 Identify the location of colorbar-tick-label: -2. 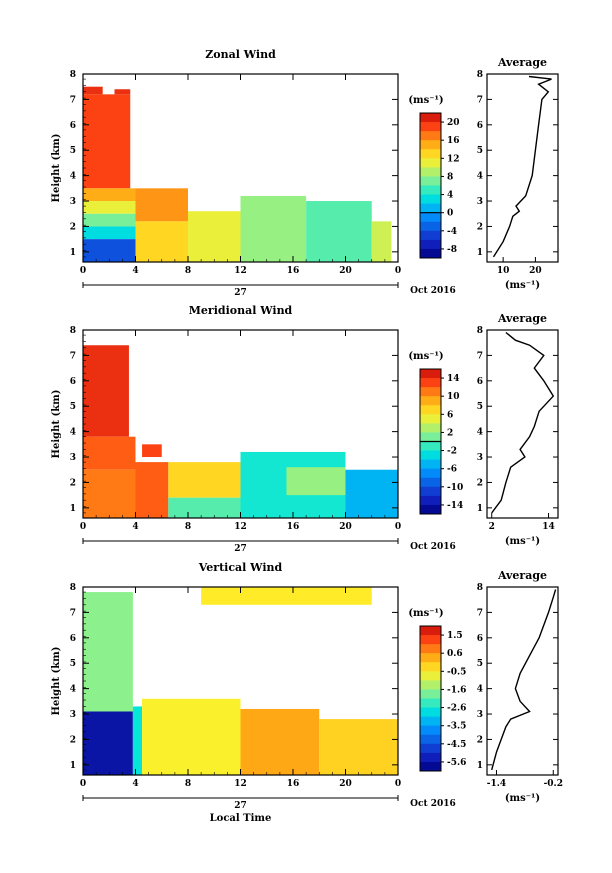
(452, 452).